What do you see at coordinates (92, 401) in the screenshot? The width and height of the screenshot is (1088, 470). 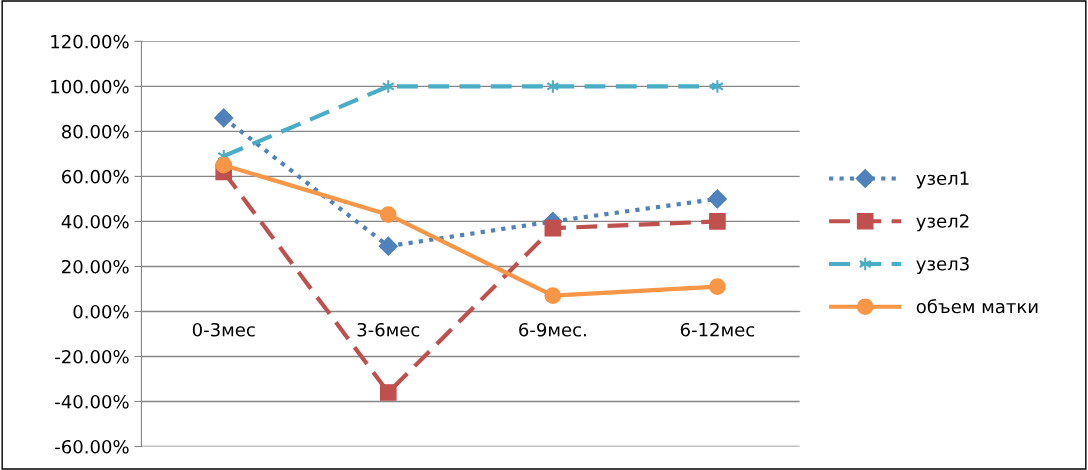 I see `y-tick-label: -40.00%` at bounding box center [92, 401].